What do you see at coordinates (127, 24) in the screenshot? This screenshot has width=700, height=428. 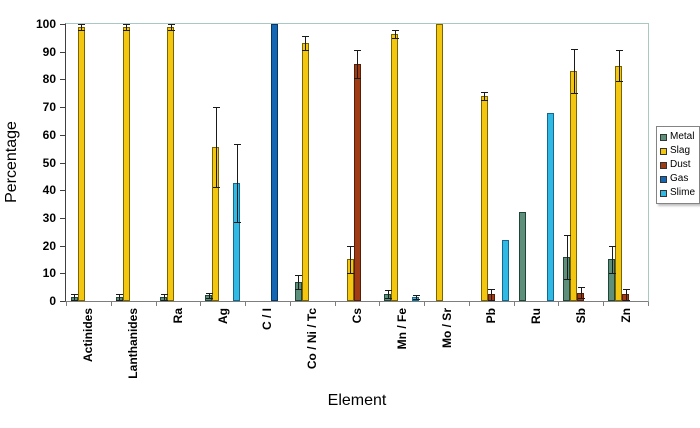 I see `errorbar-slag-lanthanides-cap-top` at bounding box center [127, 24].